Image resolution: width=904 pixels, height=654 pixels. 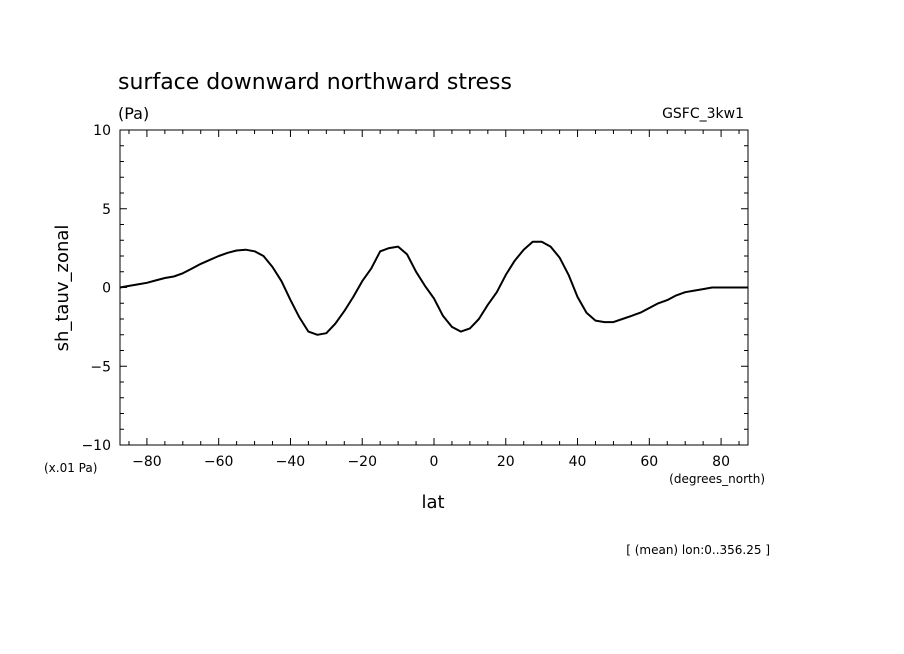 What do you see at coordinates (434, 462) in the screenshot?
I see `x-tick-label: 0` at bounding box center [434, 462].